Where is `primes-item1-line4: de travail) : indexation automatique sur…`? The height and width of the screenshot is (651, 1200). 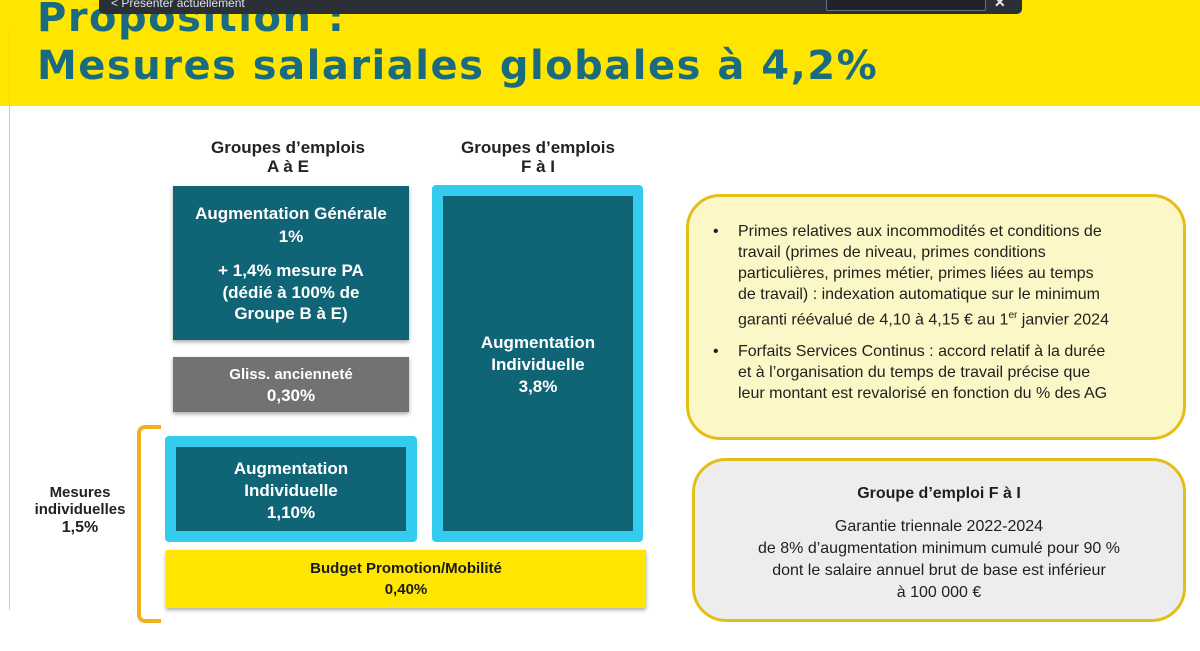
primes-item1-line4: de travail) : indexation automatique sur… is located at coordinates (919, 294).